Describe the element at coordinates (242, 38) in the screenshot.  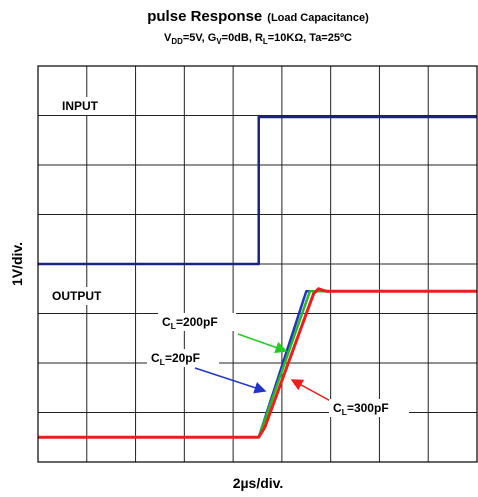
I see `text-part: =0dB, R` at that location.